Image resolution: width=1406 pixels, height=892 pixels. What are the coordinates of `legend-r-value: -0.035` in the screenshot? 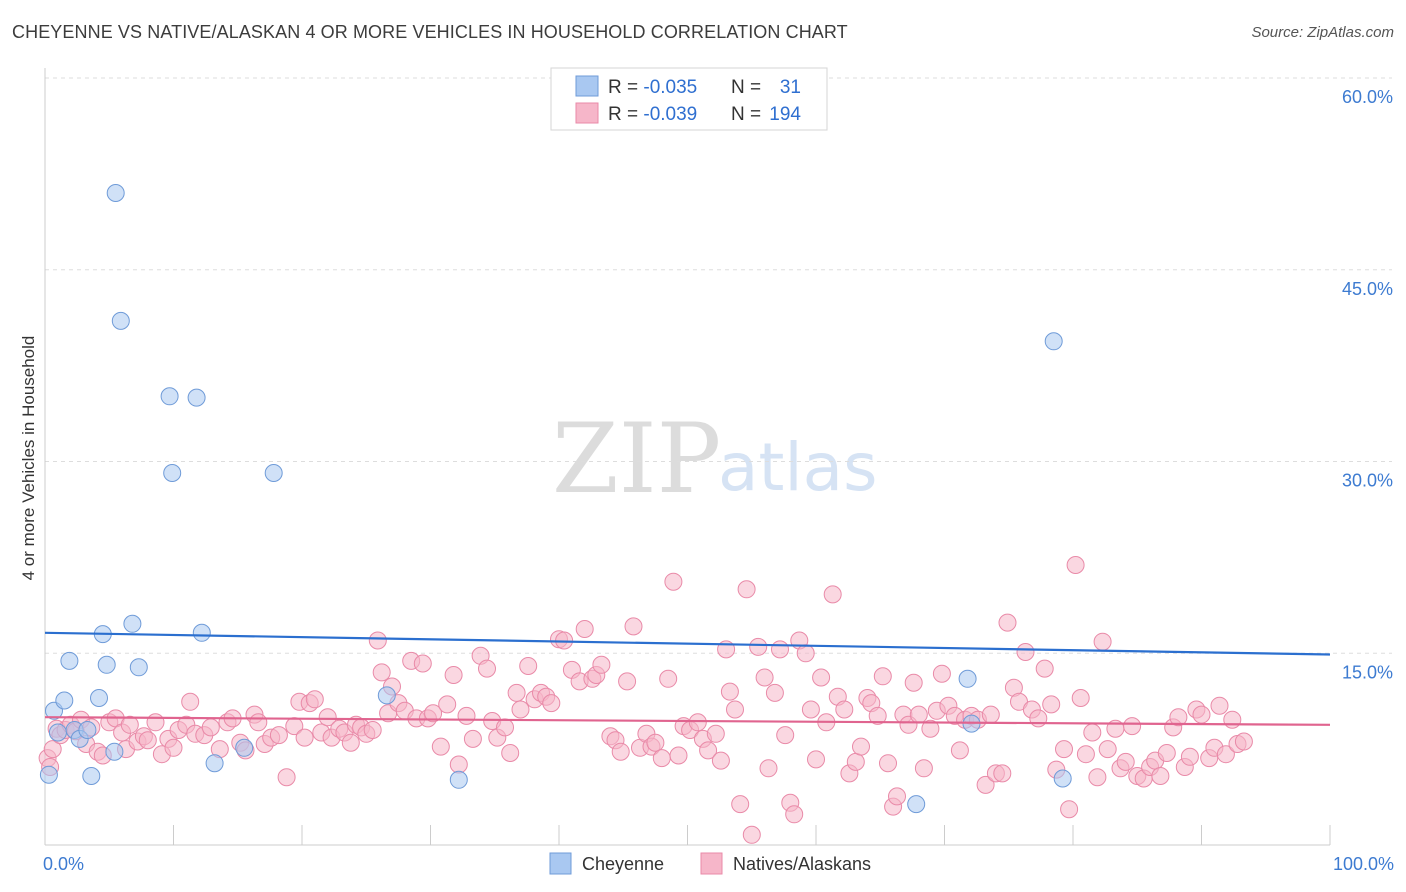 It's located at (670, 87).